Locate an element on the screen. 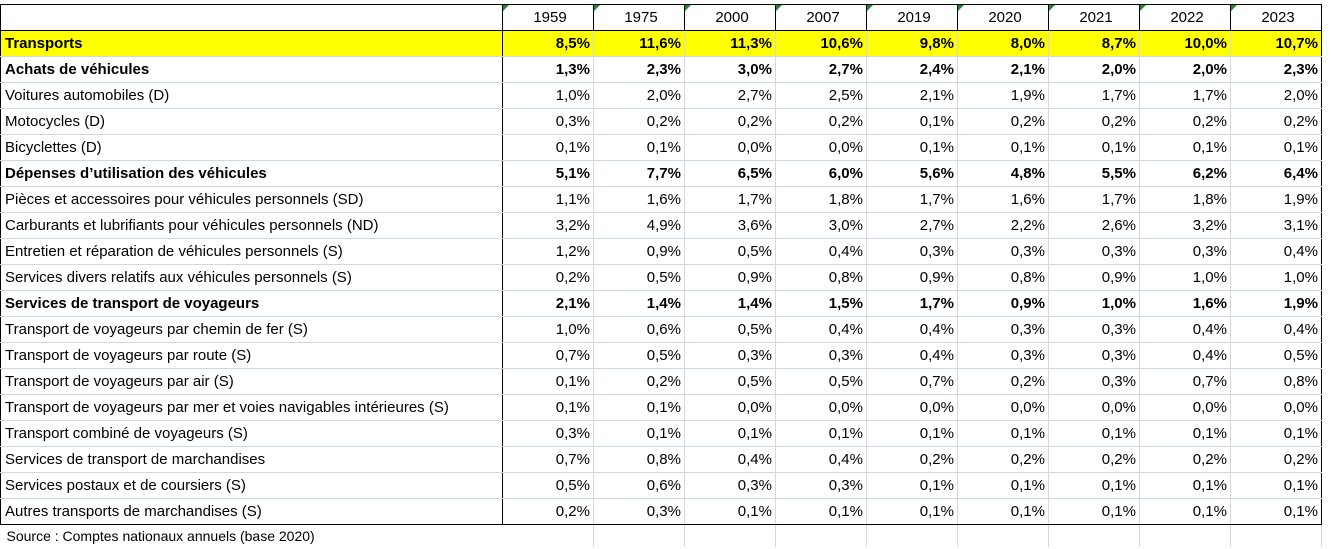 The height and width of the screenshot is (549, 1331). row-label-cell: Bicyclettes (D) is located at coordinates (251, 147).